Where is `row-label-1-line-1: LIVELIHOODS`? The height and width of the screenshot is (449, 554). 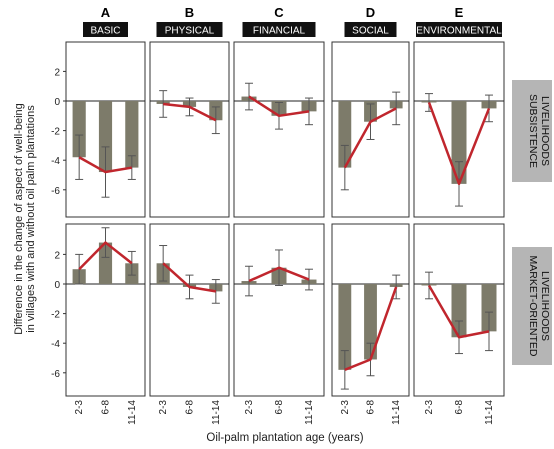
row-label-1-line-1: LIVELIHOODS is located at coordinates (545, 306).